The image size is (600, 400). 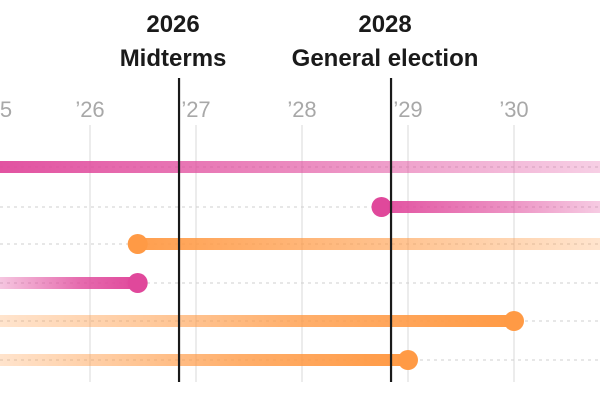 What do you see at coordinates (385, 58) in the screenshot?
I see `event-name-label: General election` at bounding box center [385, 58].